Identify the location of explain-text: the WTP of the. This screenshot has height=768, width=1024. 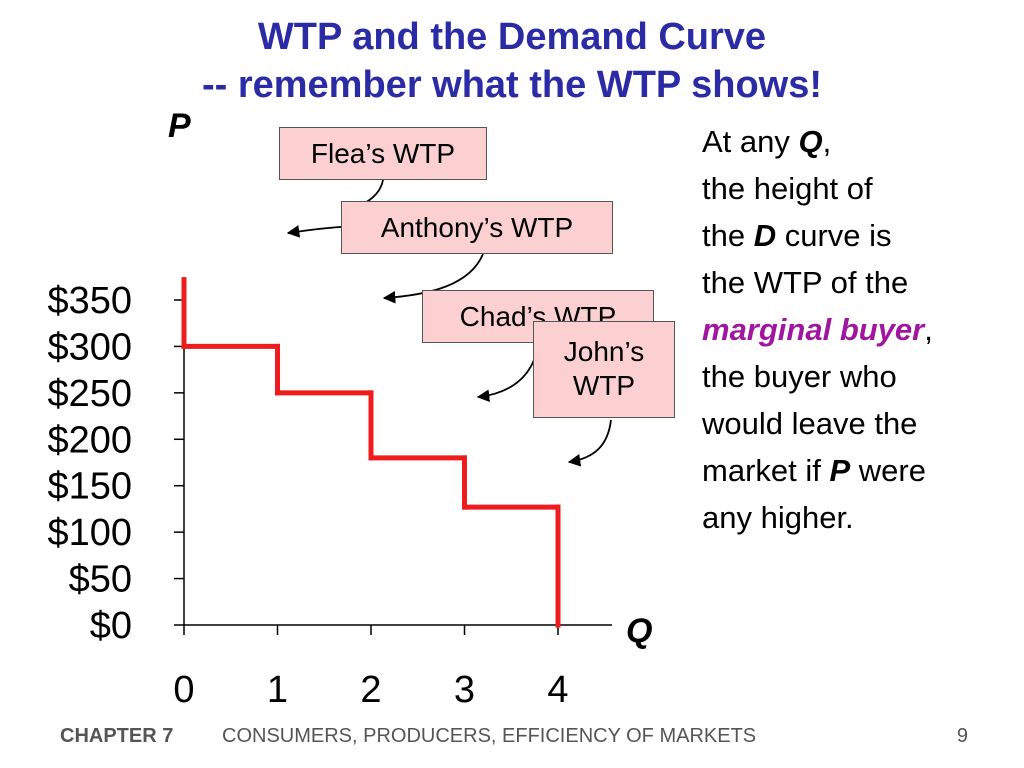
(805, 282).